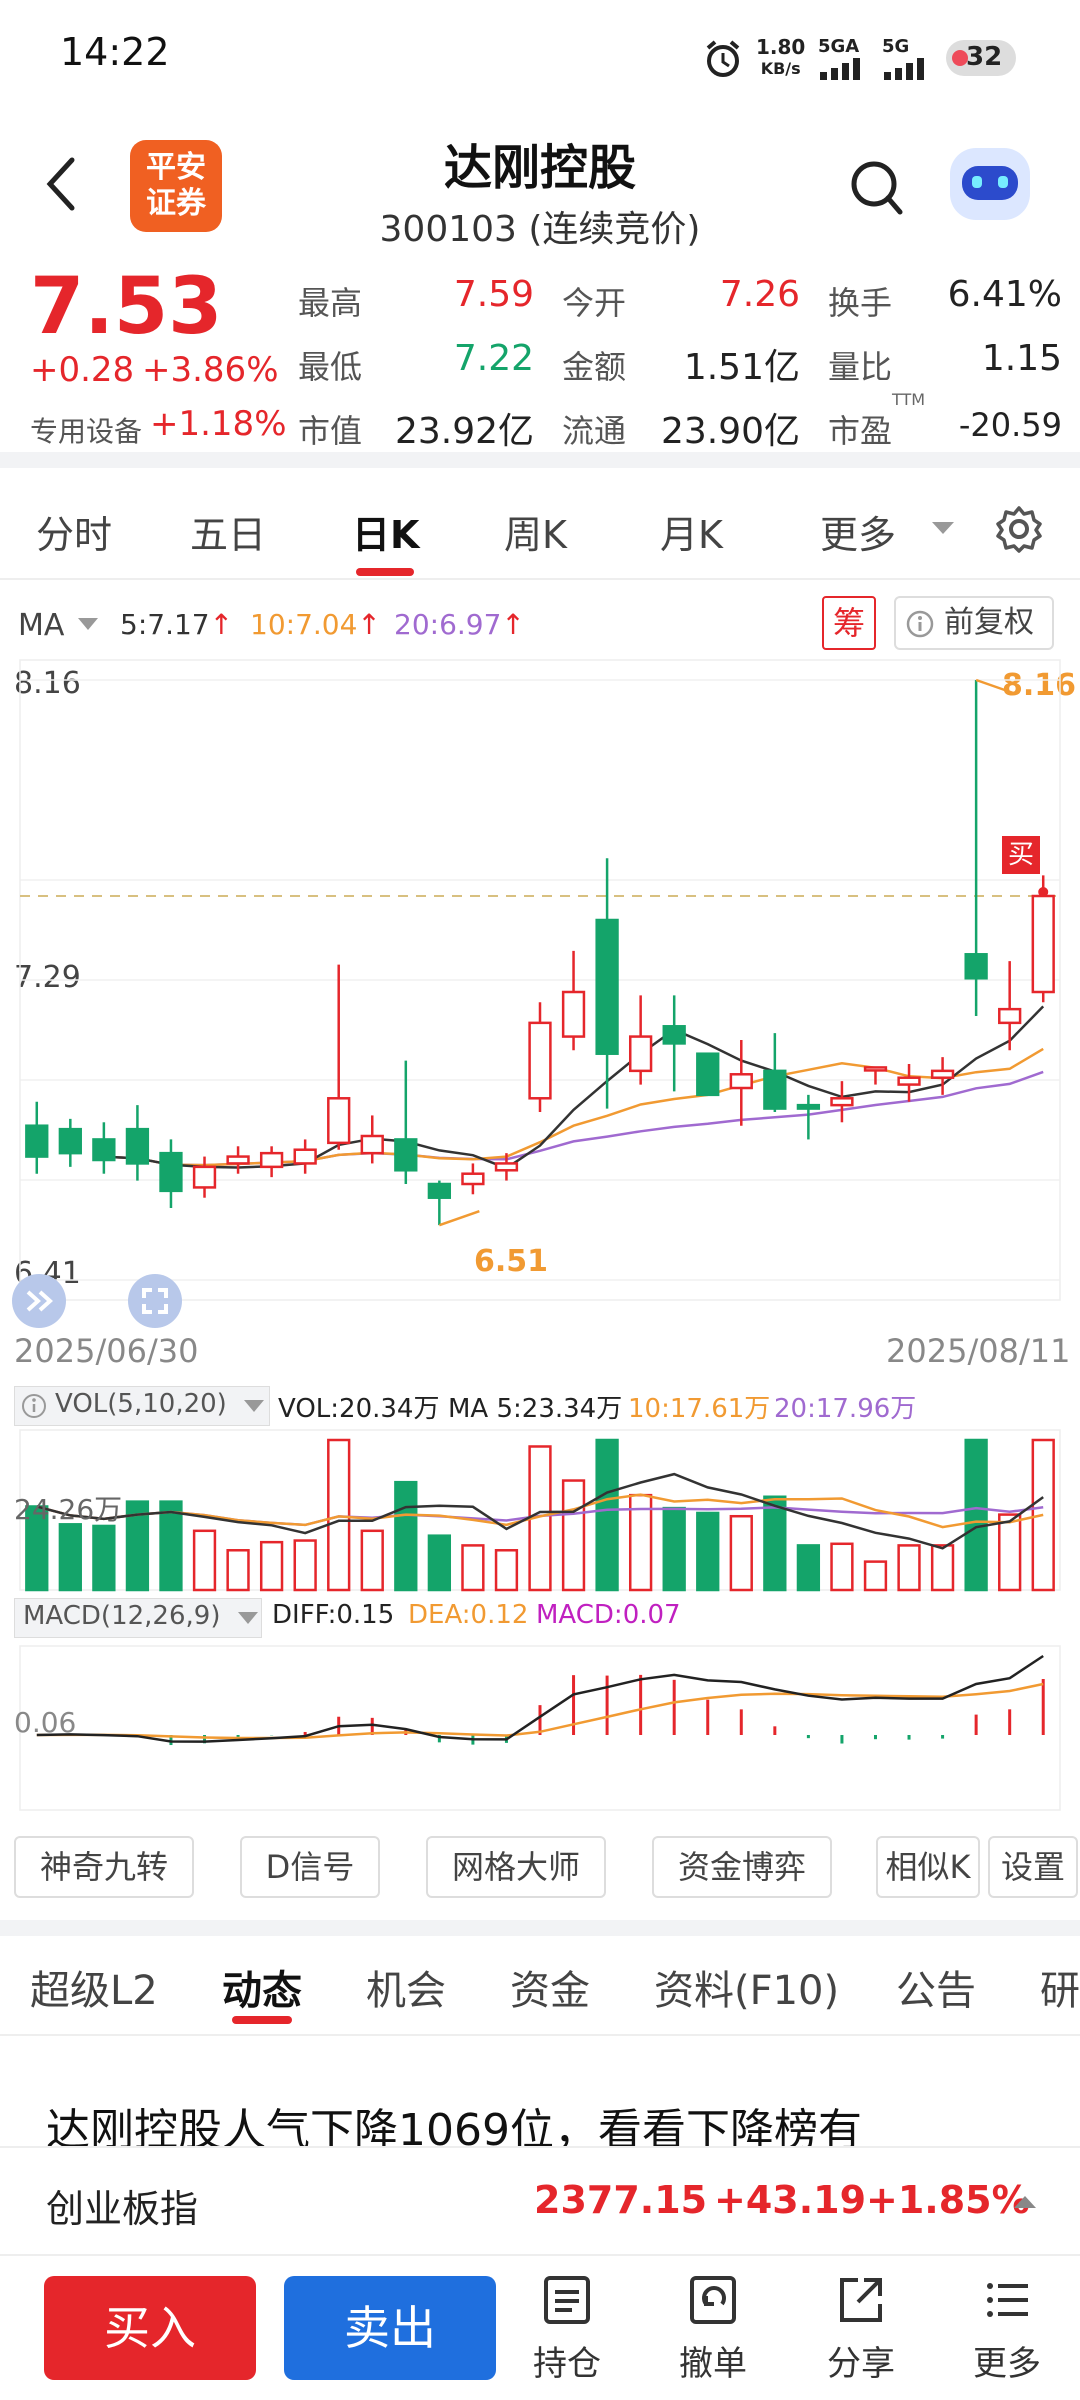 This screenshot has height=2400, width=1080. Describe the element at coordinates (535, 1409) in the screenshot. I see `vol-ma5: MA 5:23.34万` at that location.